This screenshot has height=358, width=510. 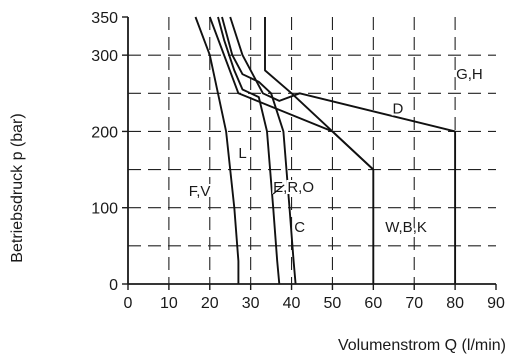 I want to click on x-tick-label: 80, so click(x=455, y=303).